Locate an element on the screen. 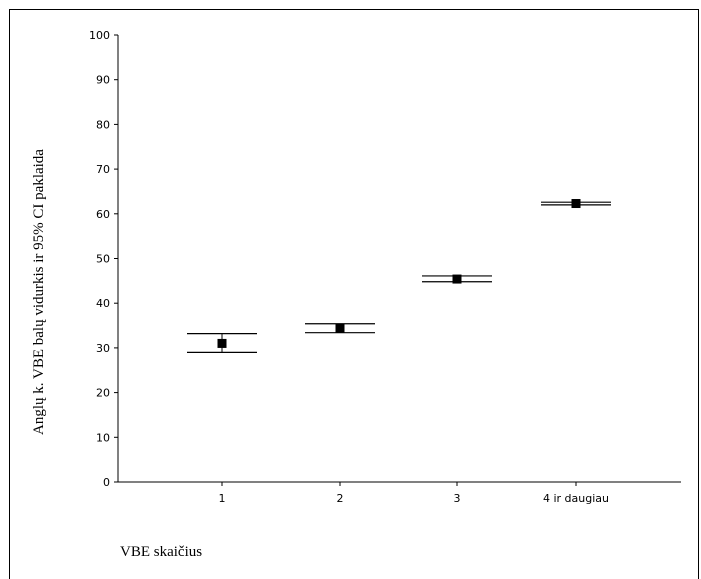  y-tick-label: 0 is located at coordinates (106, 482).